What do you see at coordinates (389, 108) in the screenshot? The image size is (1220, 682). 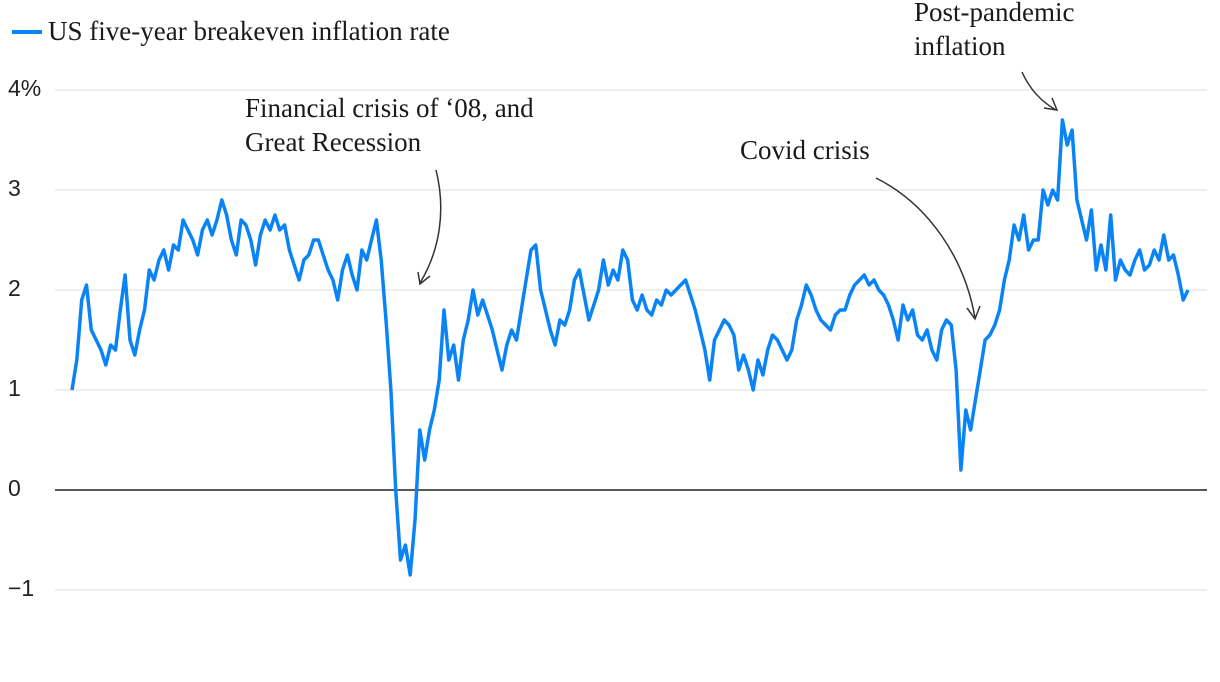 I see `annotation: Financial crisis of ‘08, and` at bounding box center [389, 108].